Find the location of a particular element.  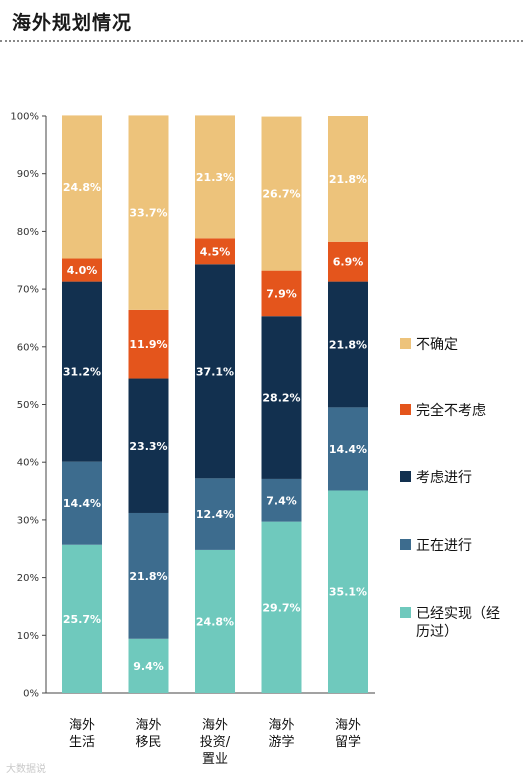

legend-label: 历过） is located at coordinates (437, 632).